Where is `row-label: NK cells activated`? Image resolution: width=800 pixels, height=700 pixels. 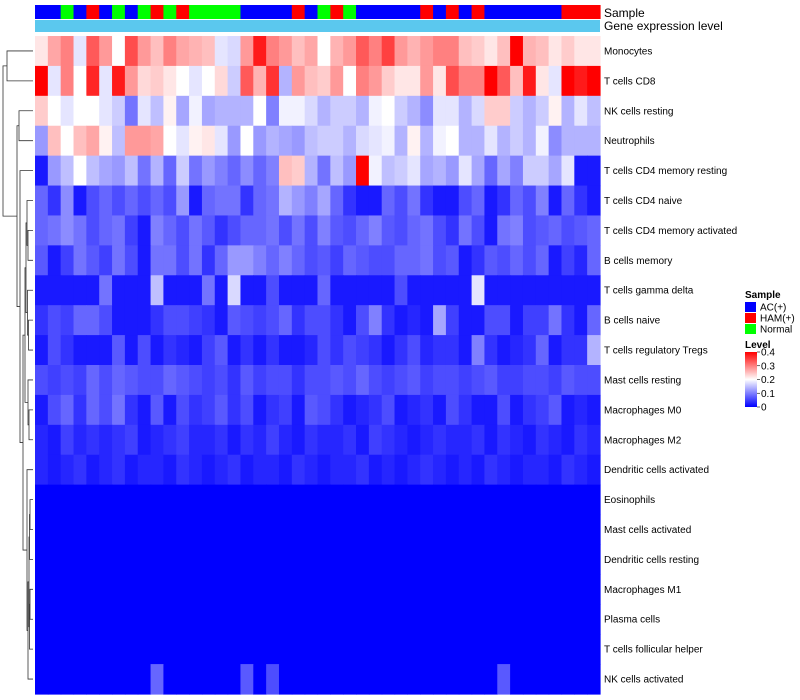
row-label: NK cells activated is located at coordinates (643, 680).